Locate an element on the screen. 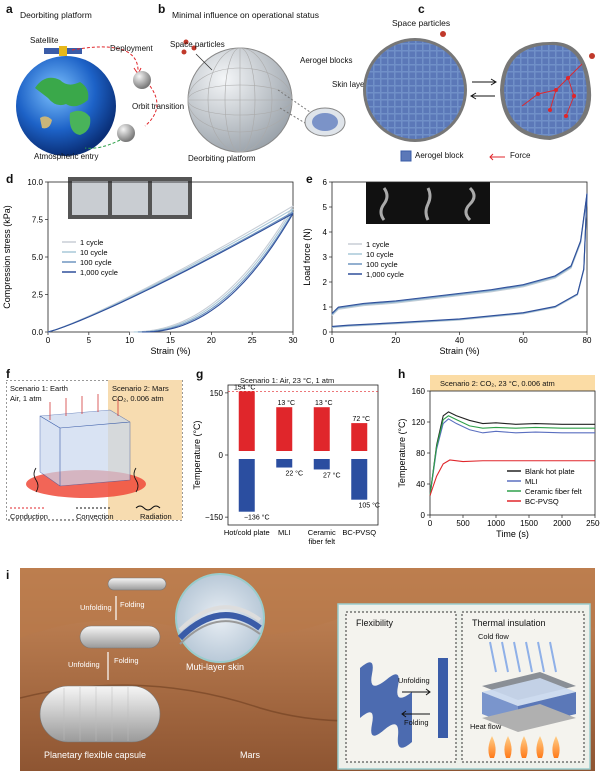 This screenshot has height=774, width=600. panel-i-label: i is located at coordinates (8, 575).